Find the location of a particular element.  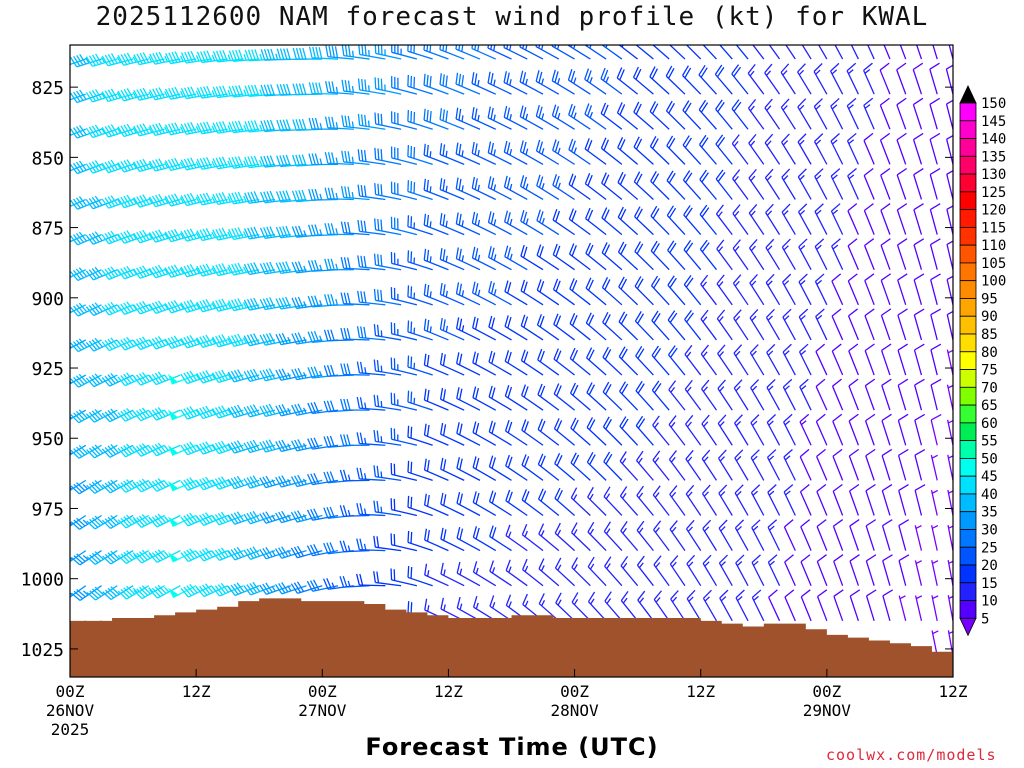

colorbar-swatch is located at coordinates (968, 556).